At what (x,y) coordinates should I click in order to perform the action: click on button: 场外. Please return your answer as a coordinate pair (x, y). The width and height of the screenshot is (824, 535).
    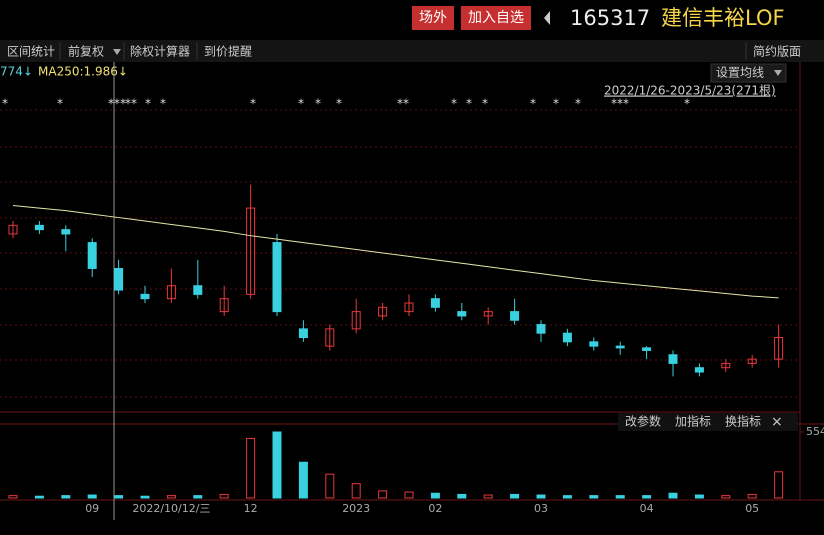
    Looking at the image, I should click on (433, 18).